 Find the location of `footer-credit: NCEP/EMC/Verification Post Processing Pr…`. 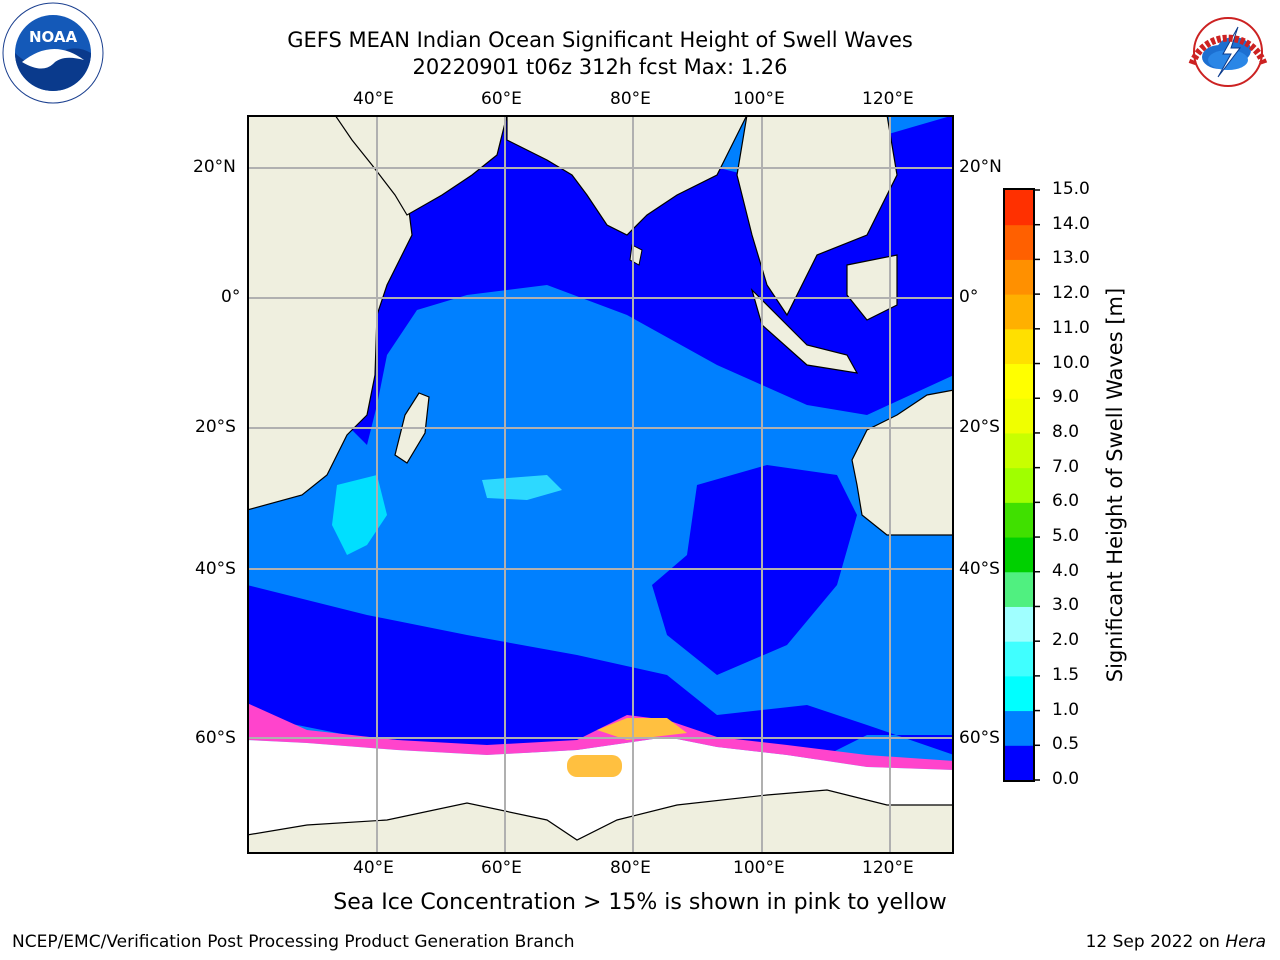

footer-credit: NCEP/EMC/Verification Post Processing Pr… is located at coordinates (293, 942).